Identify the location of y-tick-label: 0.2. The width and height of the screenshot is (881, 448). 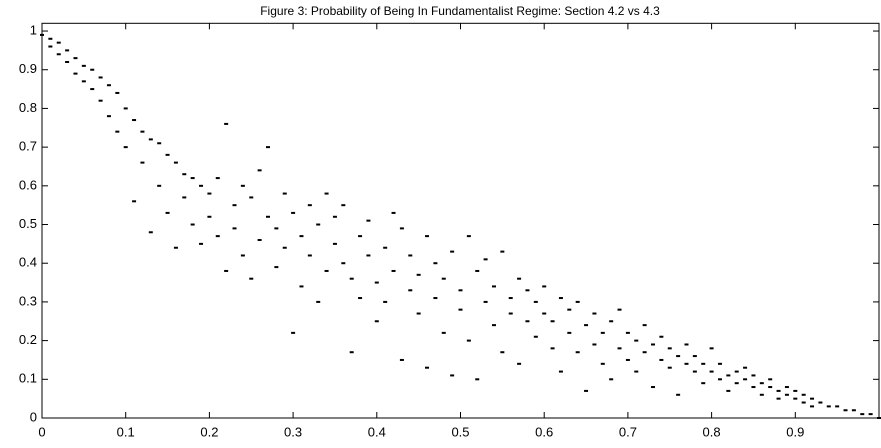
(28, 339).